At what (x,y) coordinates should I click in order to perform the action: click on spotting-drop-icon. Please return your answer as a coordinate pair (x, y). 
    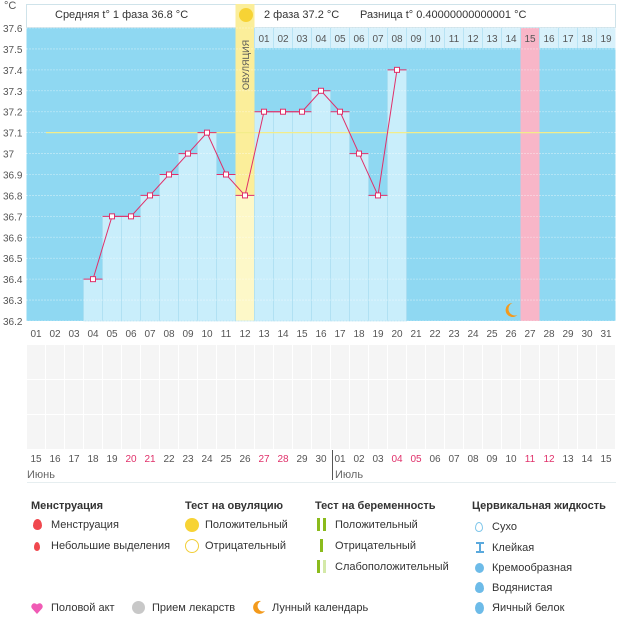
    Looking at the image, I should click on (37, 546).